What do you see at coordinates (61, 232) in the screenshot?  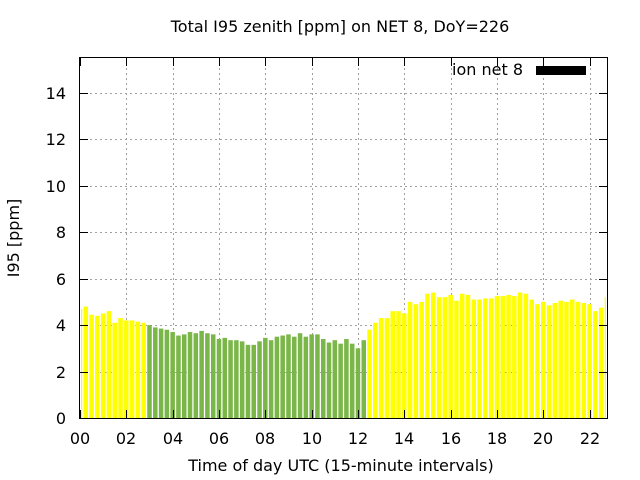 I see `y-tick-label: 8` at bounding box center [61, 232].